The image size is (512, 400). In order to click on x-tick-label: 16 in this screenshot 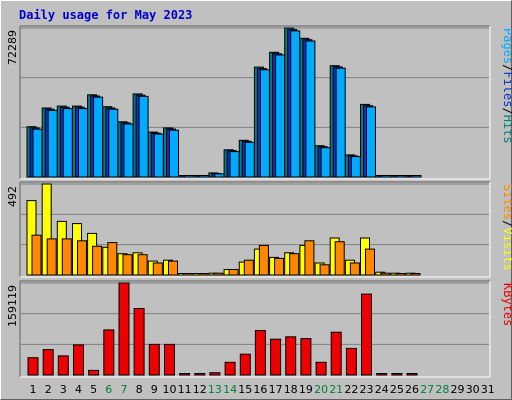, I will do `click(260, 389)`.